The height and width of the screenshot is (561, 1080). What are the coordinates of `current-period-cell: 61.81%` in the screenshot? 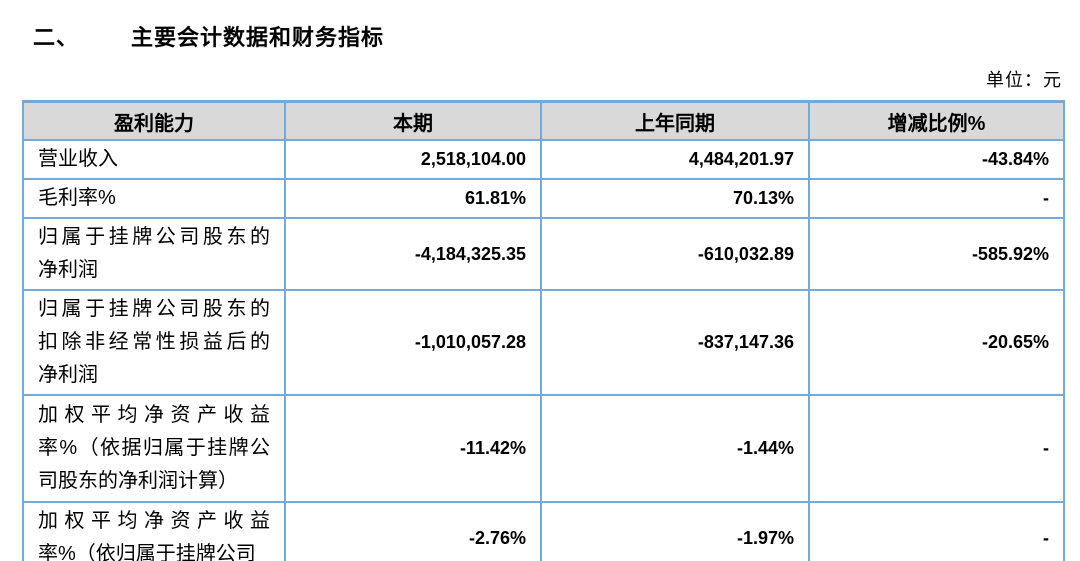 It's located at (413, 198).